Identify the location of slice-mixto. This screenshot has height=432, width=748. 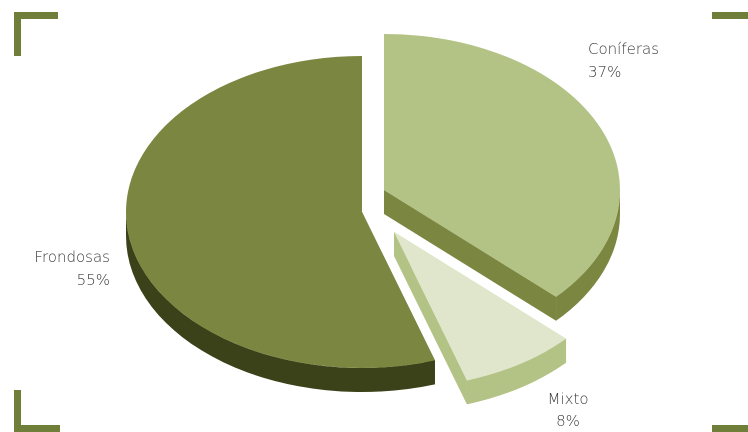
(480, 306).